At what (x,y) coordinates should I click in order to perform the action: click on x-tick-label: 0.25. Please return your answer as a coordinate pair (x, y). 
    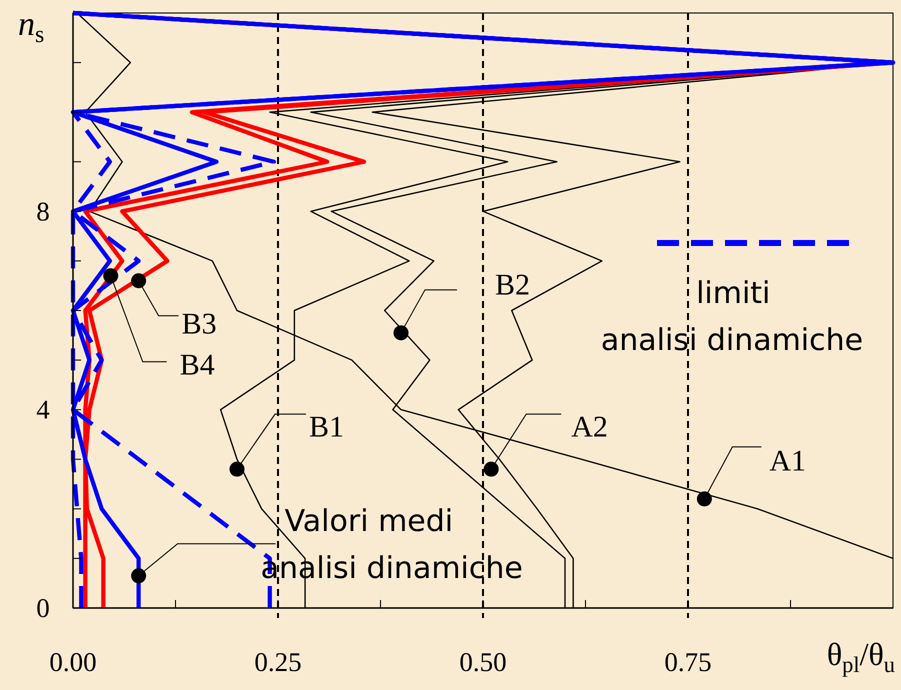
    Looking at the image, I should click on (278, 662).